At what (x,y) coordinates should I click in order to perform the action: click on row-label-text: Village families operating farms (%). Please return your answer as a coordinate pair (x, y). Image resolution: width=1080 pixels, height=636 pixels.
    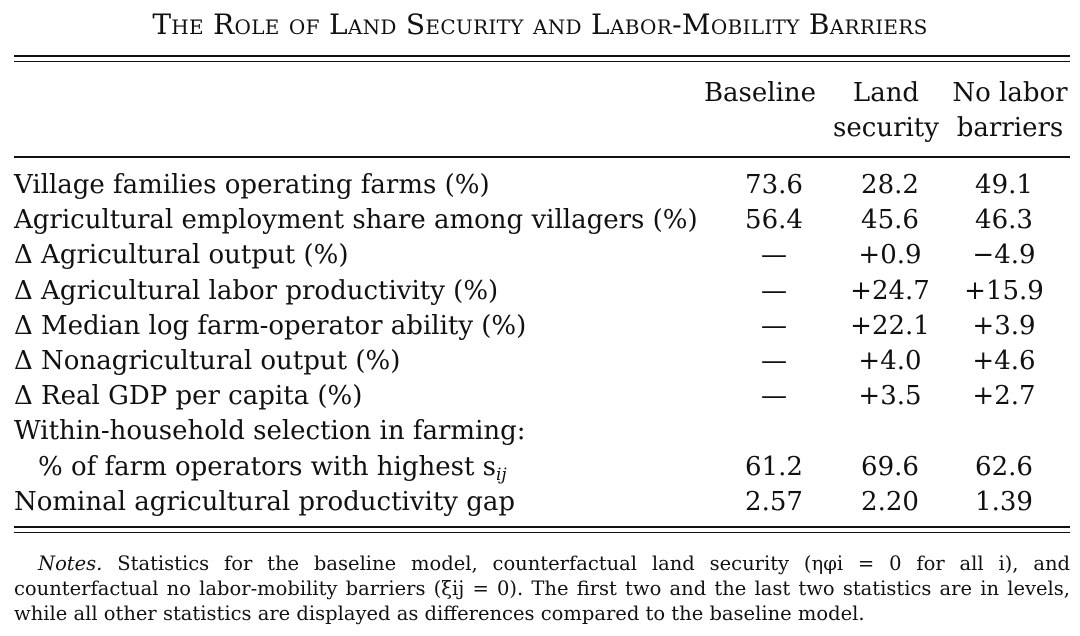
    Looking at the image, I should click on (252, 185).